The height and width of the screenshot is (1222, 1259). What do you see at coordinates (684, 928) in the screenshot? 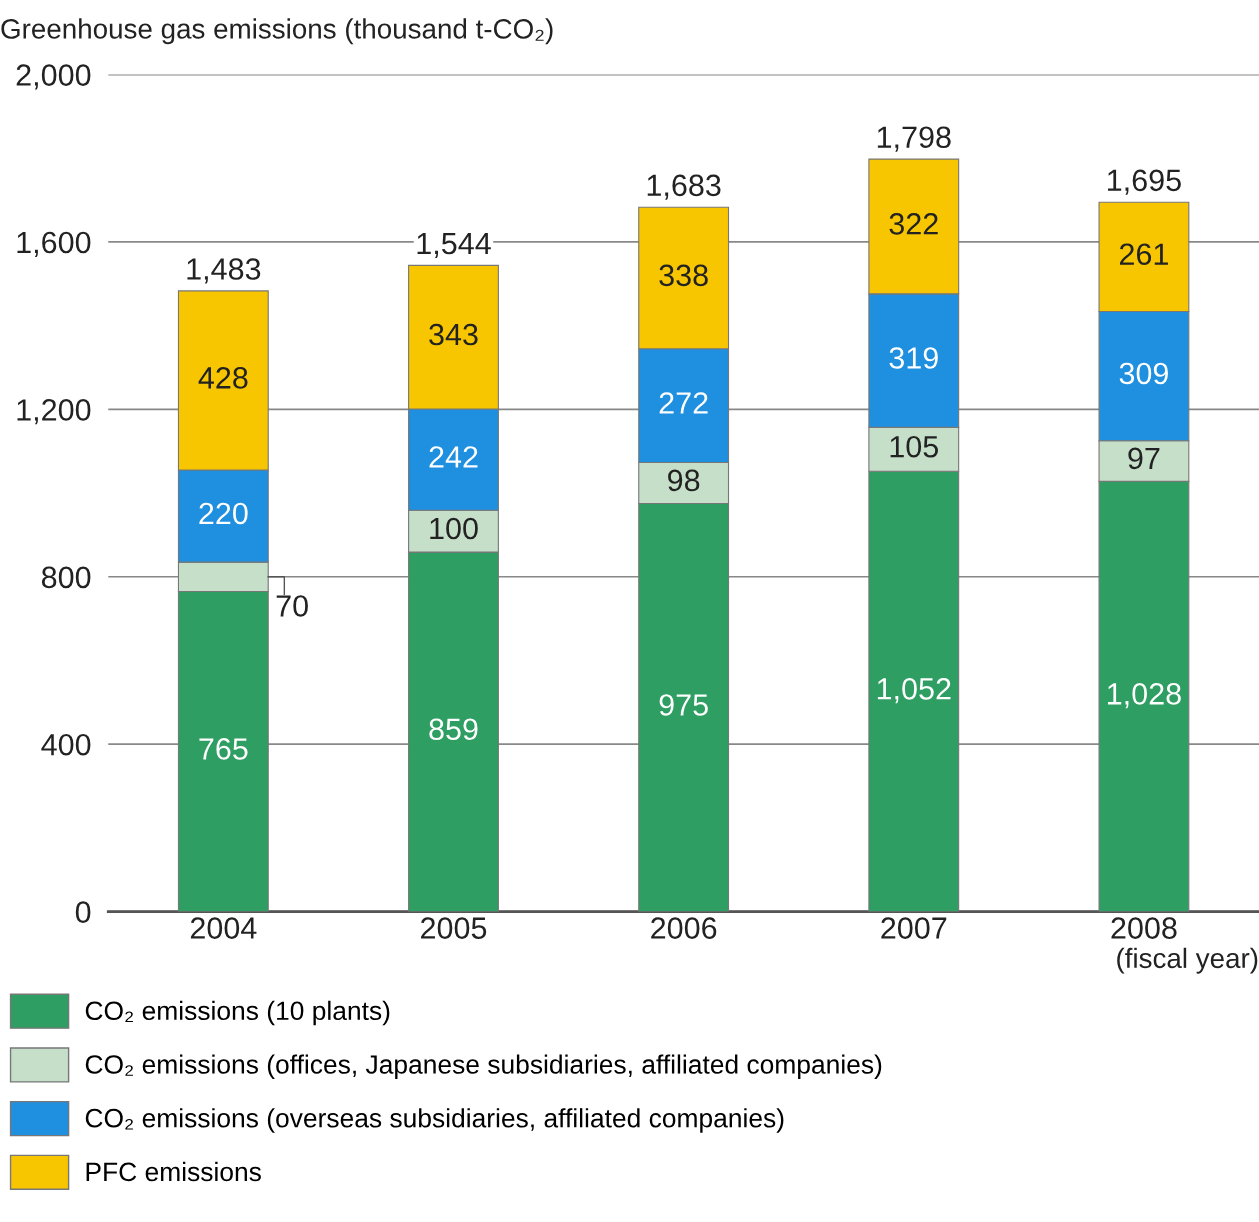
I see `x-tick-label: 2006` at bounding box center [684, 928].